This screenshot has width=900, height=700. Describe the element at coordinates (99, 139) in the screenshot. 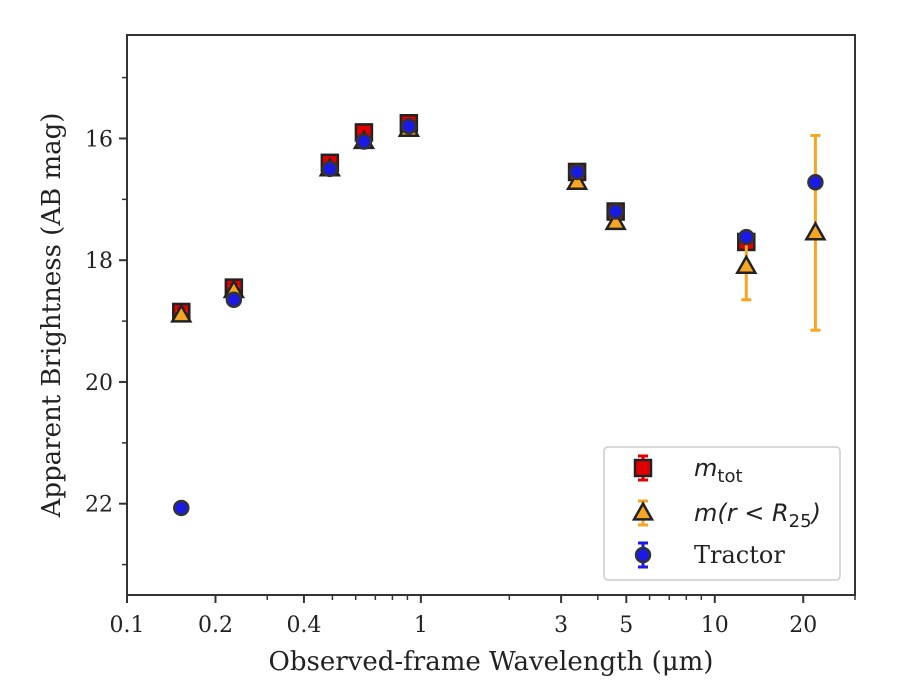

I see `y-tick-label: 16` at that location.